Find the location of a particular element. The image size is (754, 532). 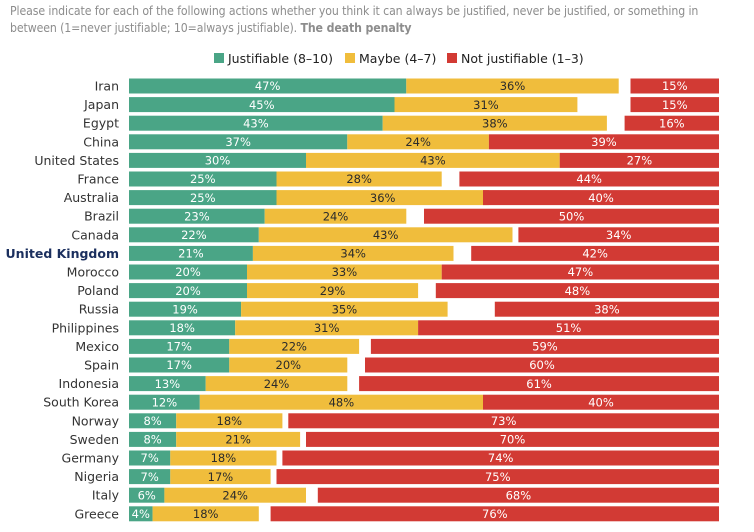

bar-maybe-nigeria is located at coordinates (220, 477).